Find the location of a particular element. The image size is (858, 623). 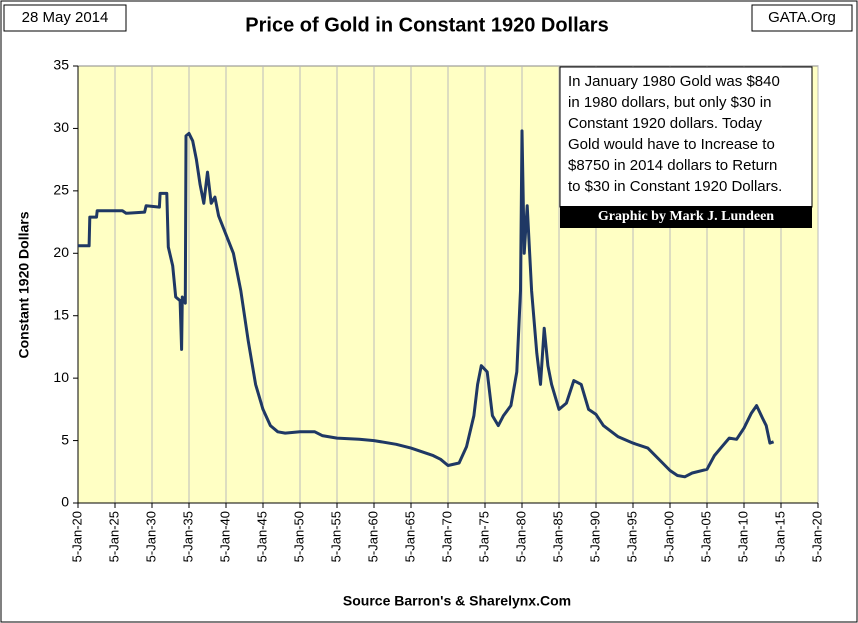

y-tick-label: 5 is located at coordinates (65, 439).